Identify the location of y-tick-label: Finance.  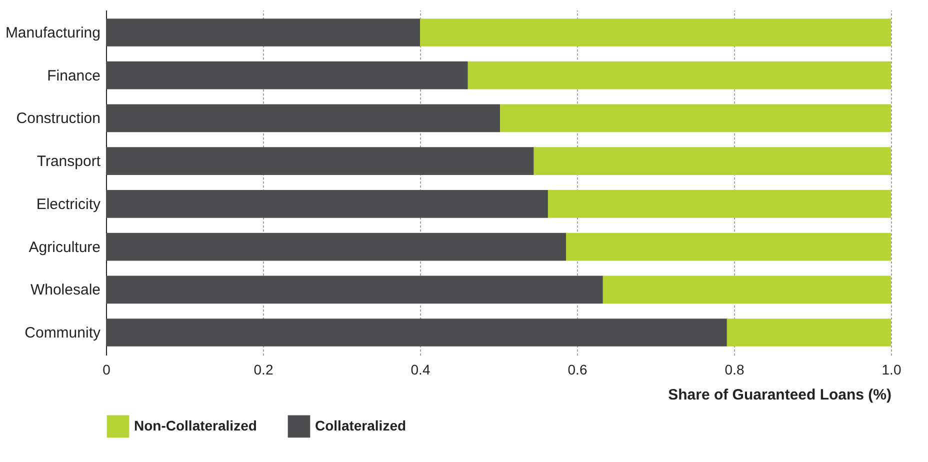
(73, 75).